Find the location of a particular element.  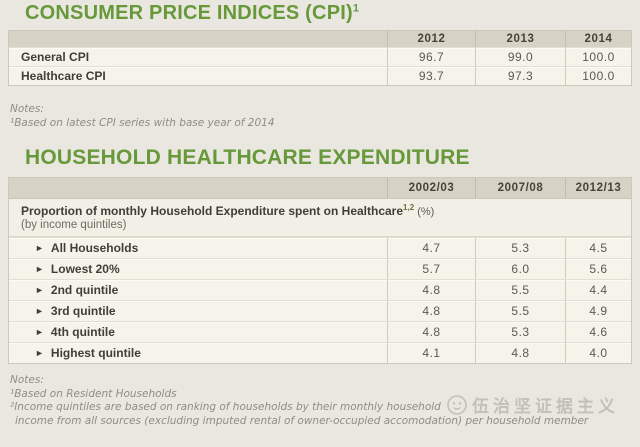

cpi-table-header-row: 2012 2013 2014 is located at coordinates (320, 39).